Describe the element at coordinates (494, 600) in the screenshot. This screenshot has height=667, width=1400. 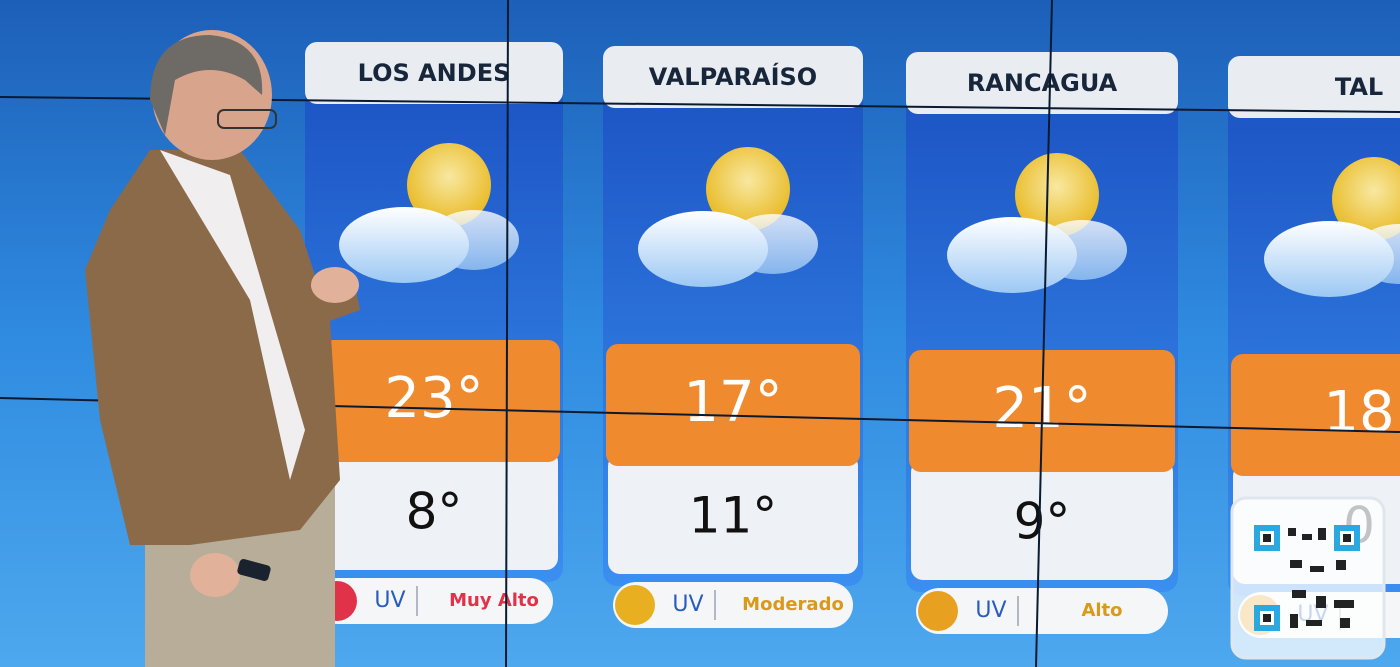
I see `uv-level: Muy Alto` at that location.